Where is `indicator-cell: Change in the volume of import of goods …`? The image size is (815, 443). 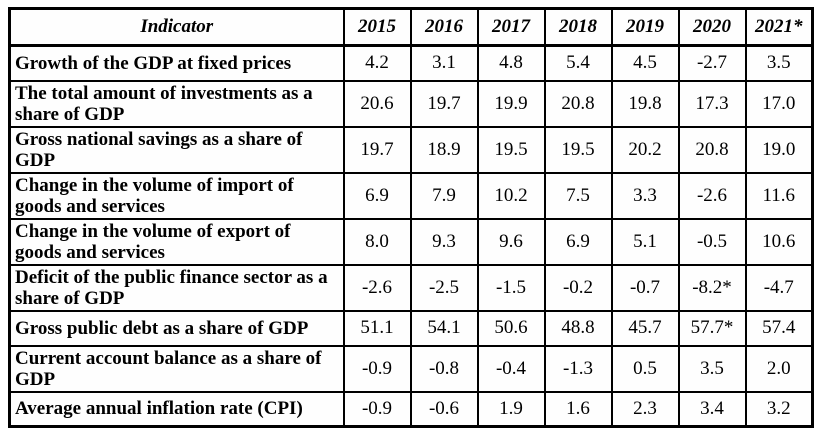
indicator-cell: Change in the volume of import of goods … is located at coordinates (176, 195).